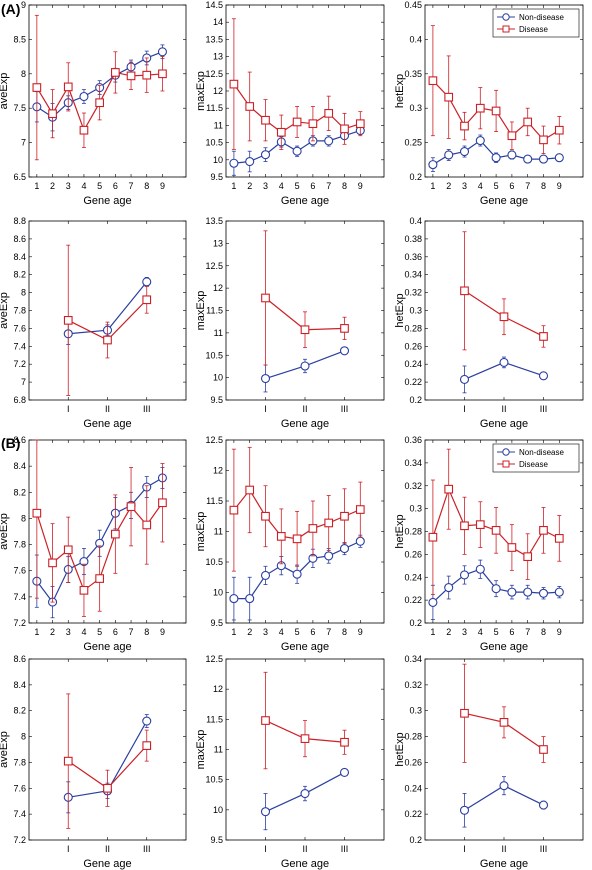 This screenshot has width=592, height=870. I want to click on x-tick-label: III, so click(345, 849).